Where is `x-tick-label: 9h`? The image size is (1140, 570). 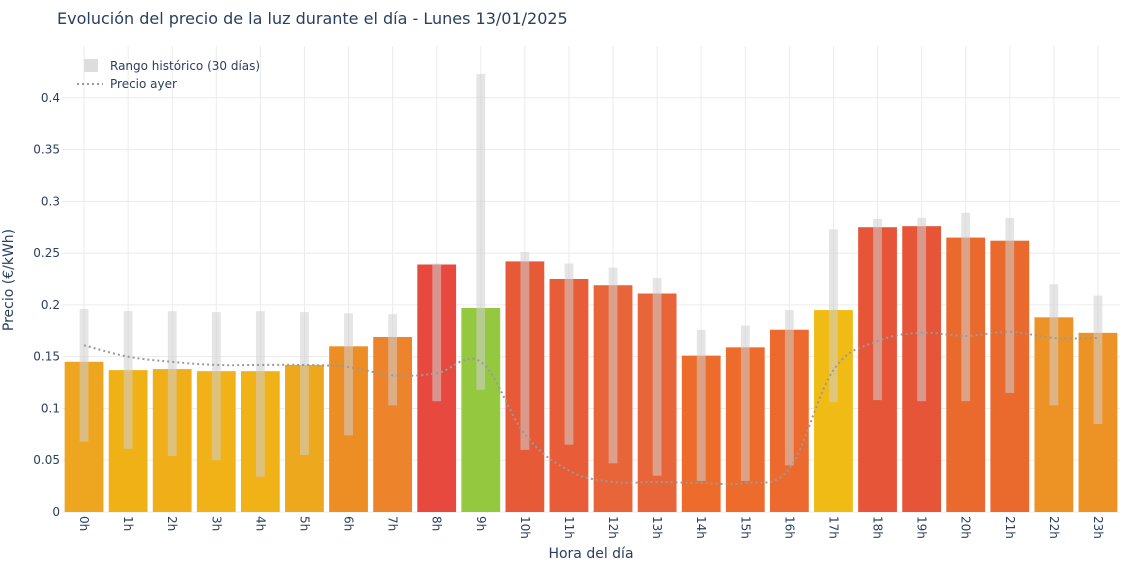
x-tick-label: 9h is located at coordinates (481, 523).